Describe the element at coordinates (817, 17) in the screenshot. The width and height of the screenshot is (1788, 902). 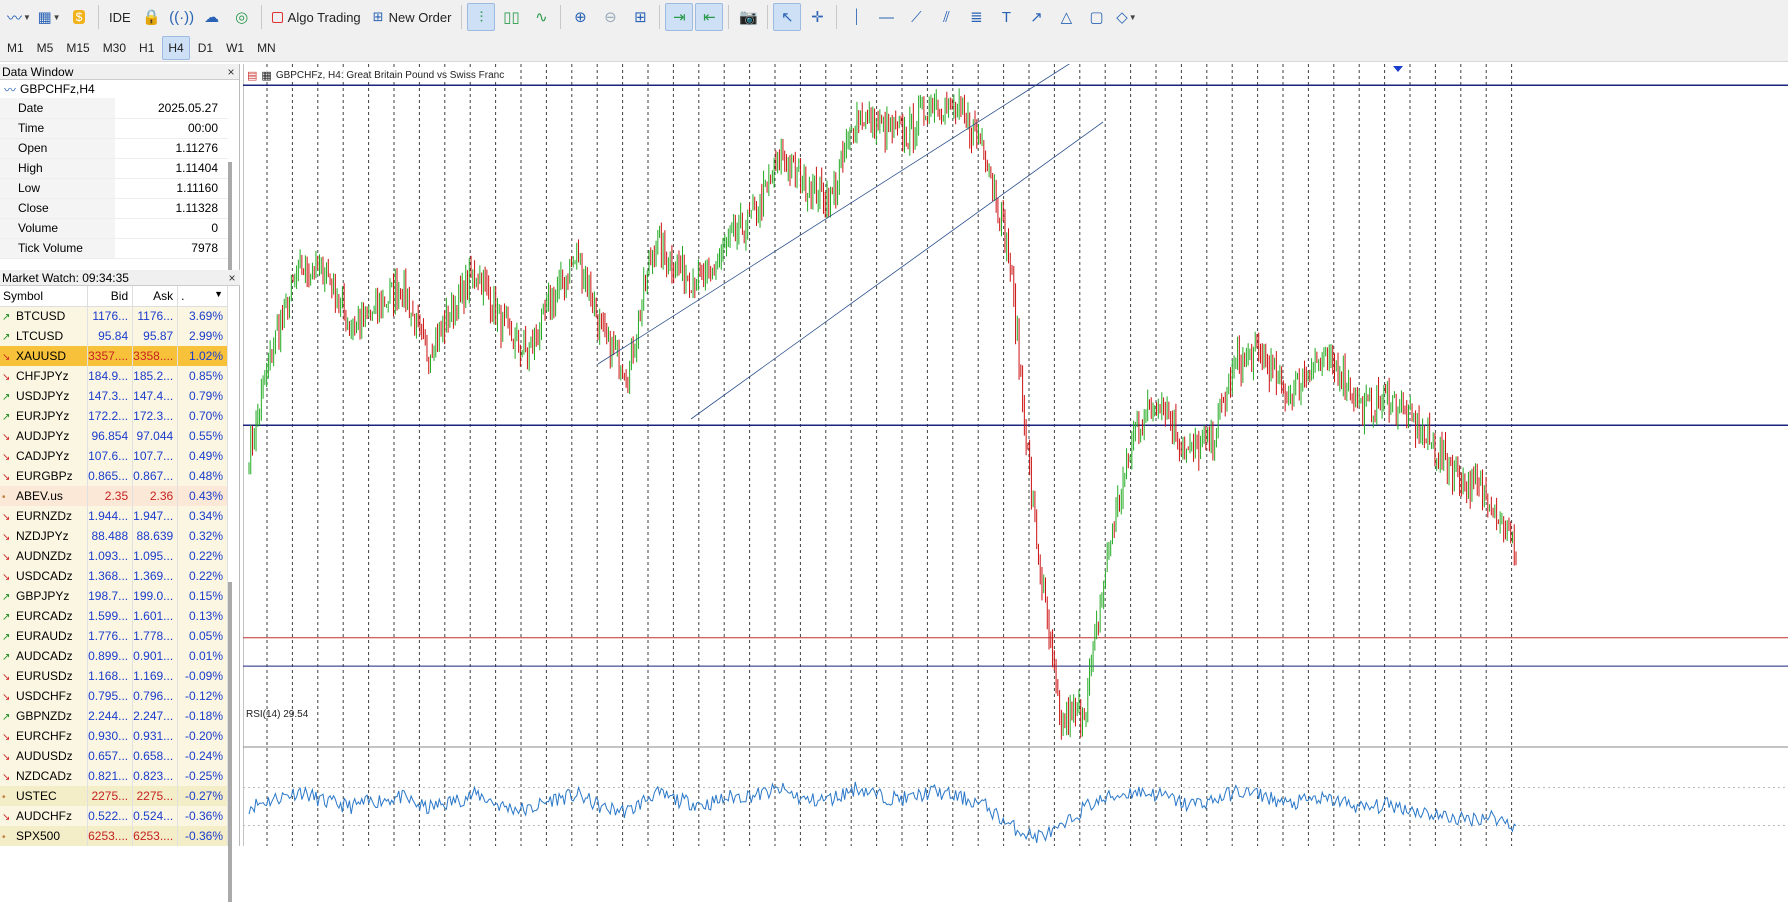
I see `crosshair-icon: ✛` at that location.